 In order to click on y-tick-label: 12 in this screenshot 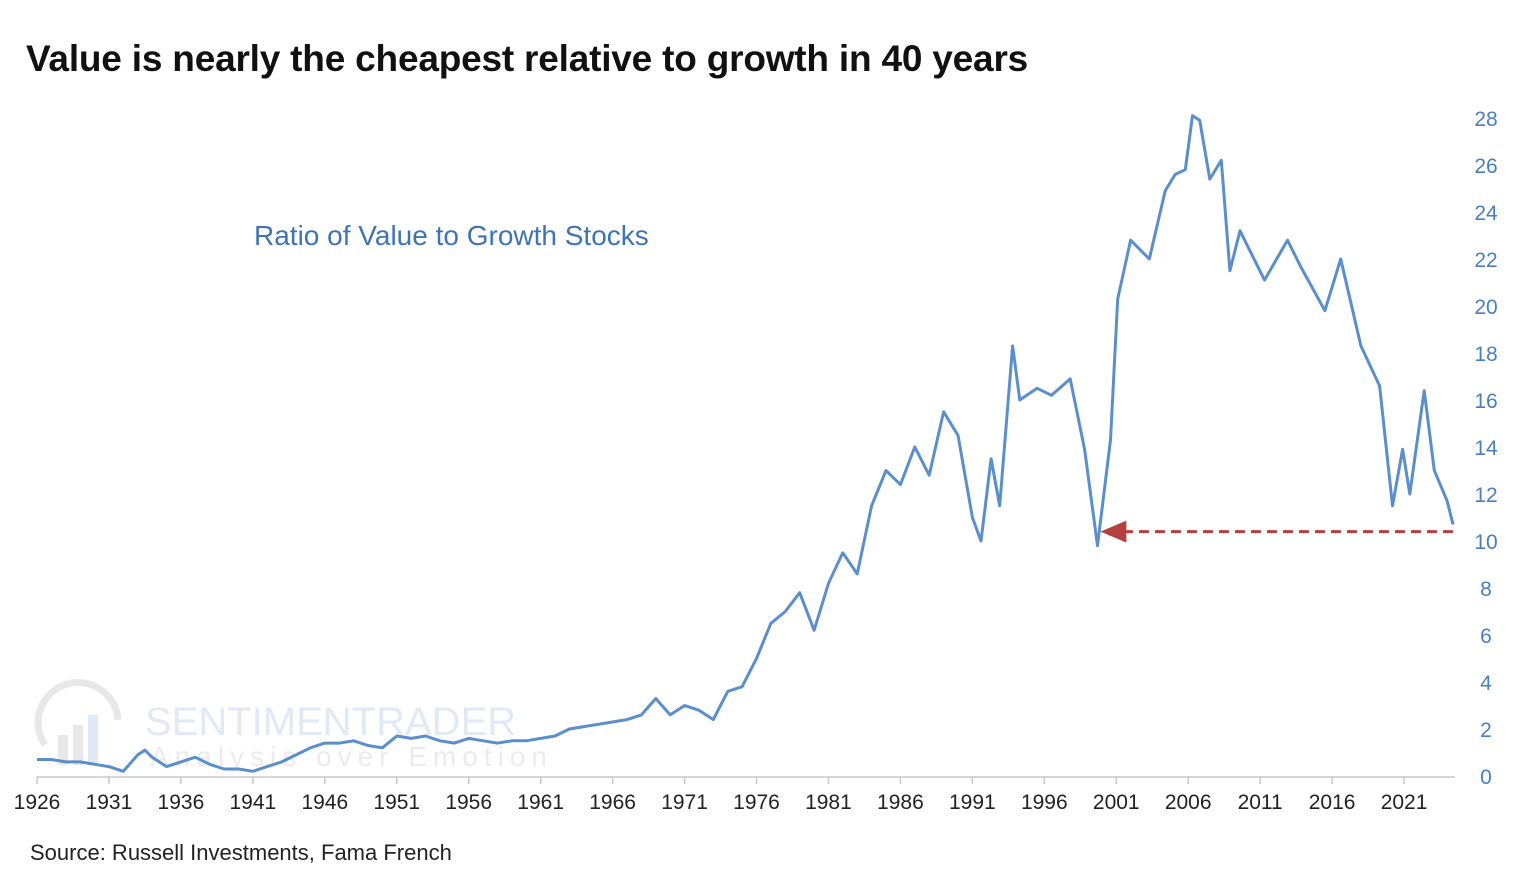, I will do `click(1485, 495)`.